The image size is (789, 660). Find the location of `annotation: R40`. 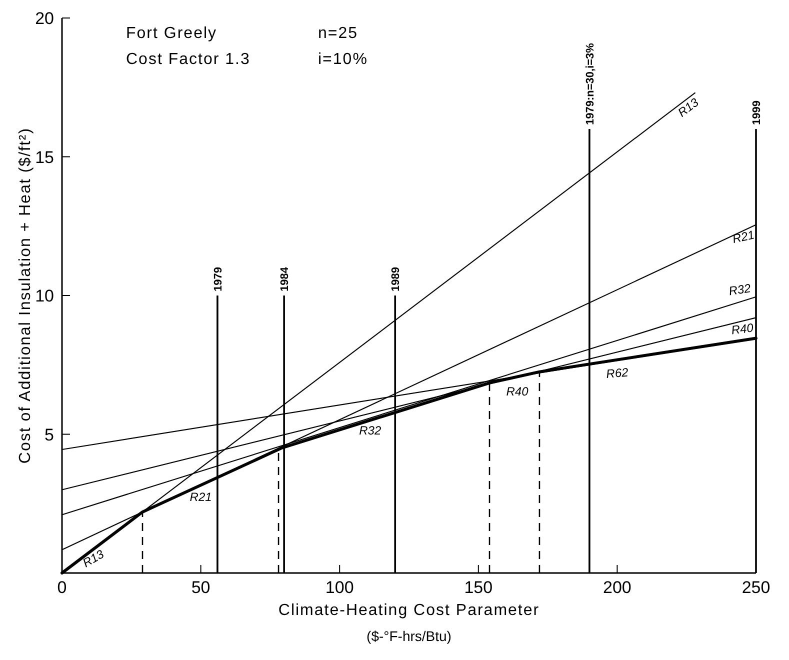

annotation: R40 is located at coordinates (517, 391).